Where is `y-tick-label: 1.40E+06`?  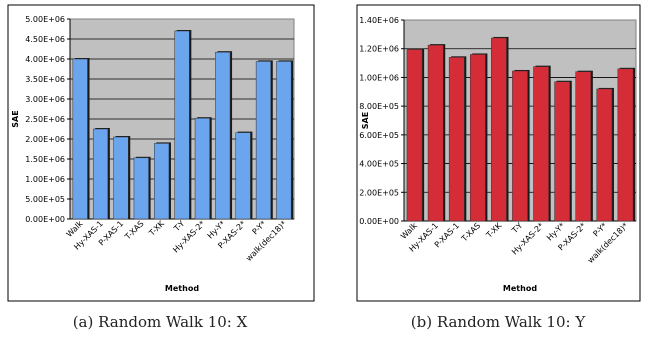
y-tick-label: 1.40E+06 is located at coordinates (379, 20).